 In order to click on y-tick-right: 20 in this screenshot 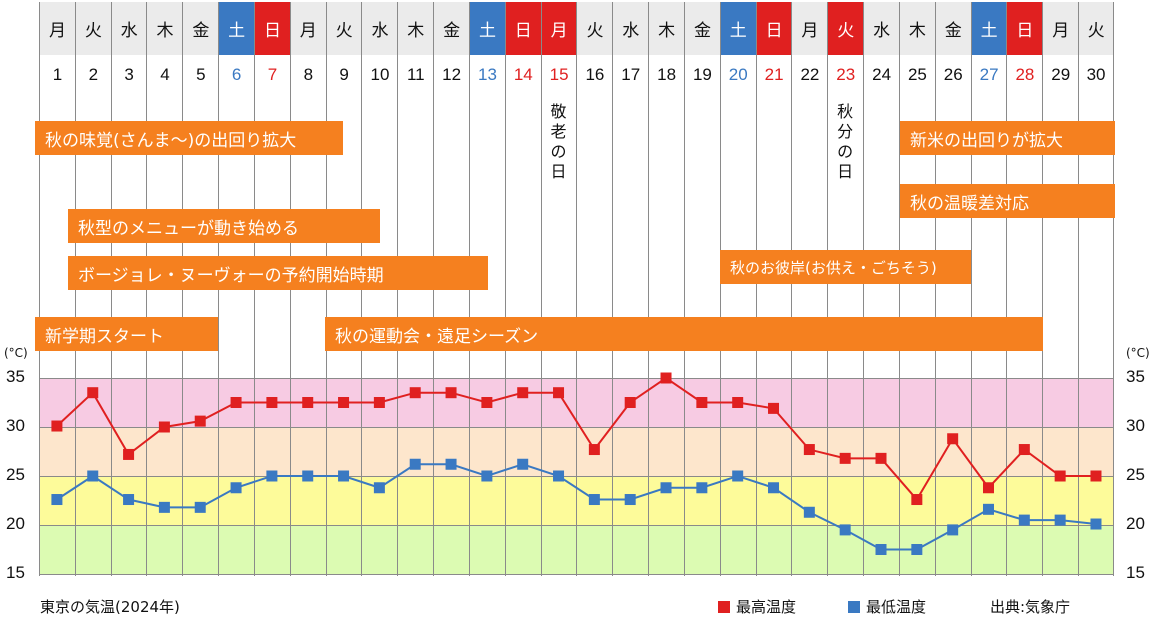, I will do `click(1135, 523)`.